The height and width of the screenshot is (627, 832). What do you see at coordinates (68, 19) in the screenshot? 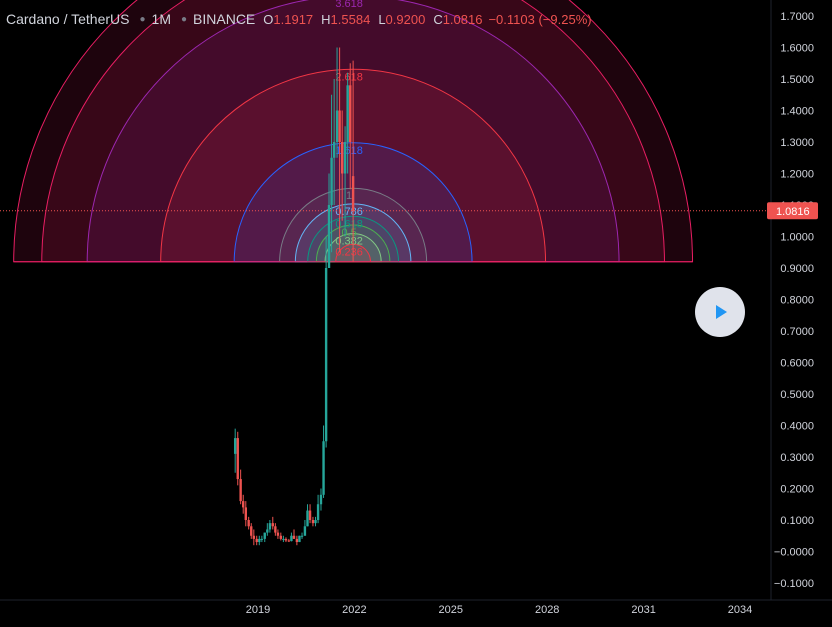
I see `symbol-name: Cardano / TetherUS` at bounding box center [68, 19].